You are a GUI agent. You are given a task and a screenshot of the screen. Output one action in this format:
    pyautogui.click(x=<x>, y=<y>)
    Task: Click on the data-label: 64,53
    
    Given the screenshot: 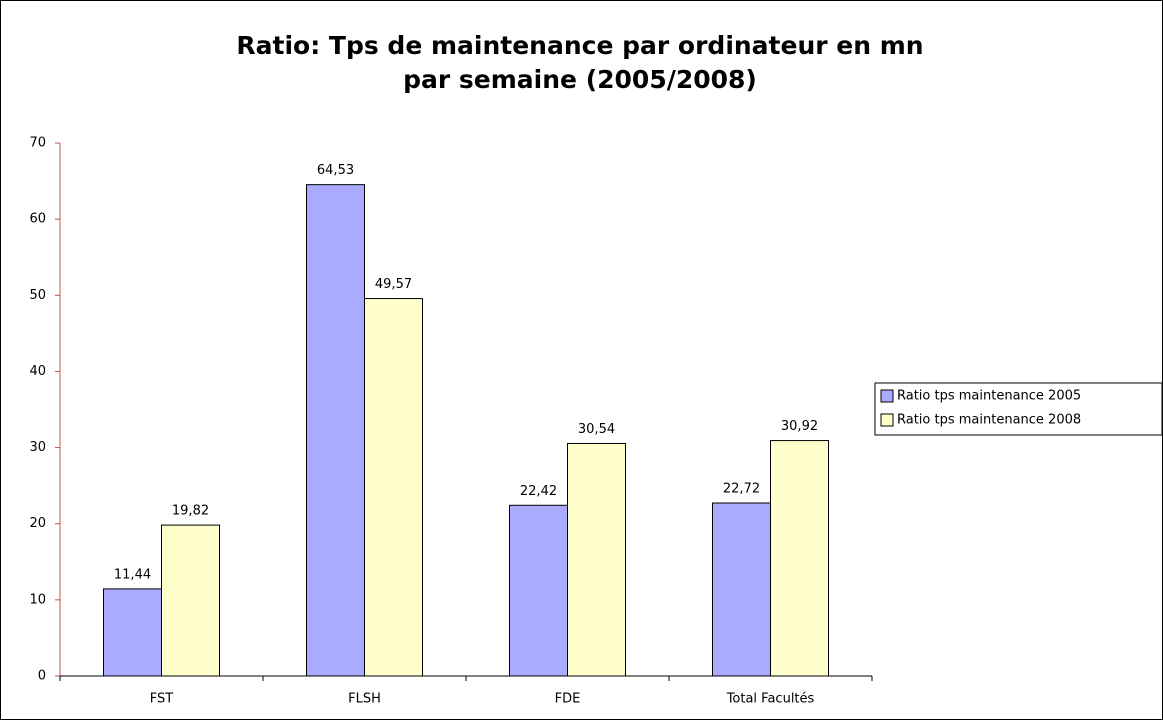 What is the action you would take?
    pyautogui.click(x=335, y=170)
    